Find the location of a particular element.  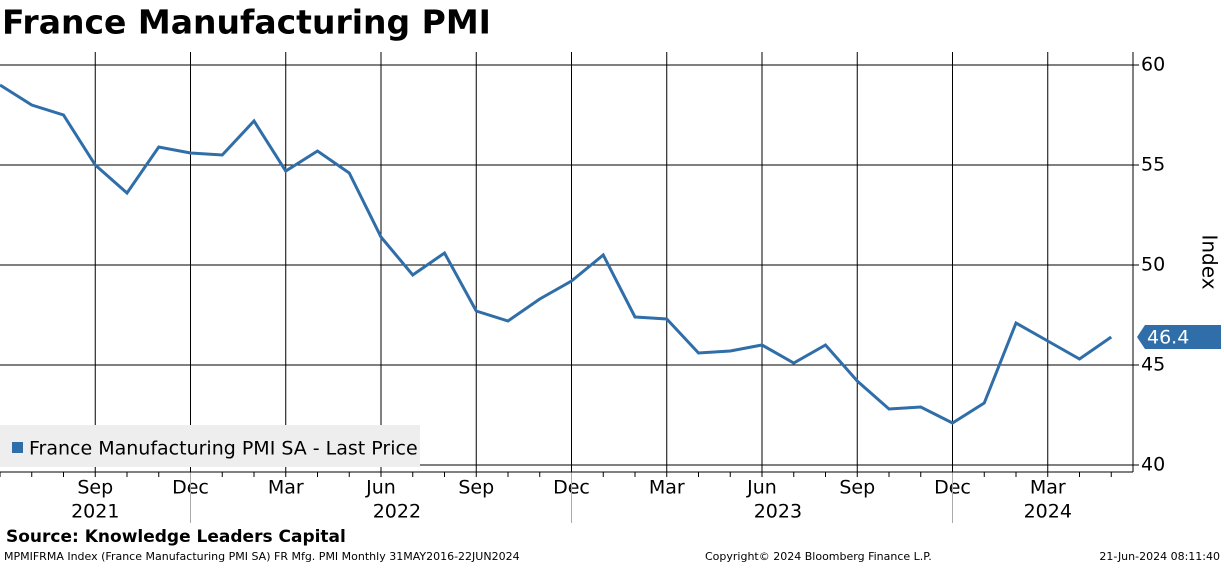

y-axis-label: Index is located at coordinates (1210, 261).